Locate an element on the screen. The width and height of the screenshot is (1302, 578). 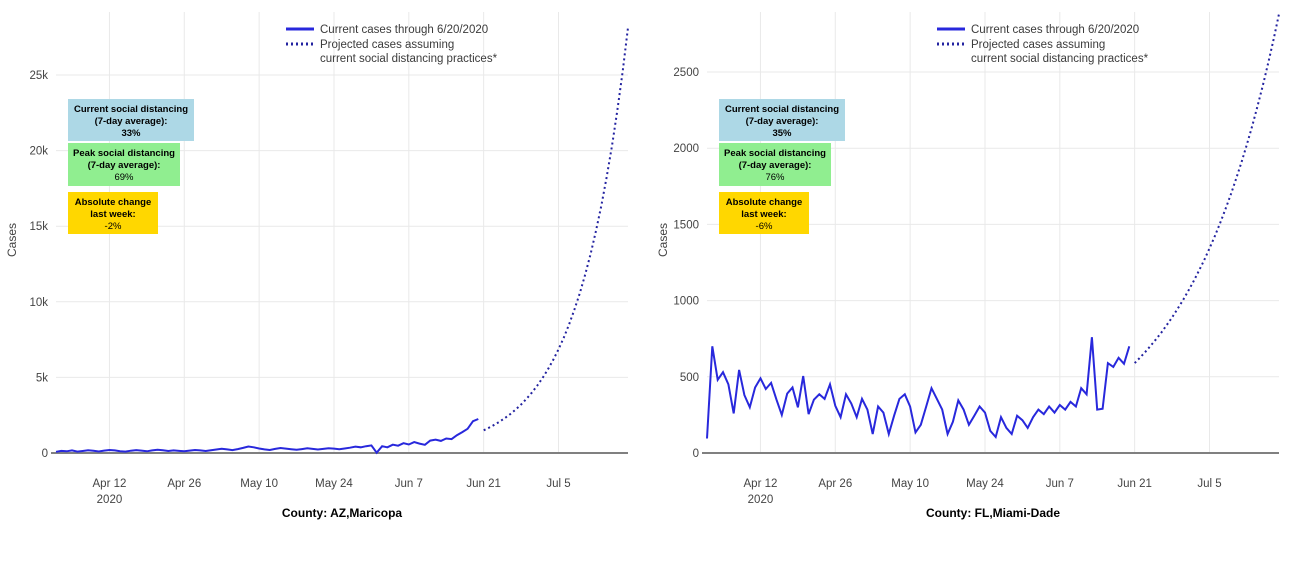
y-tick-label: 20k is located at coordinates (38, 152).